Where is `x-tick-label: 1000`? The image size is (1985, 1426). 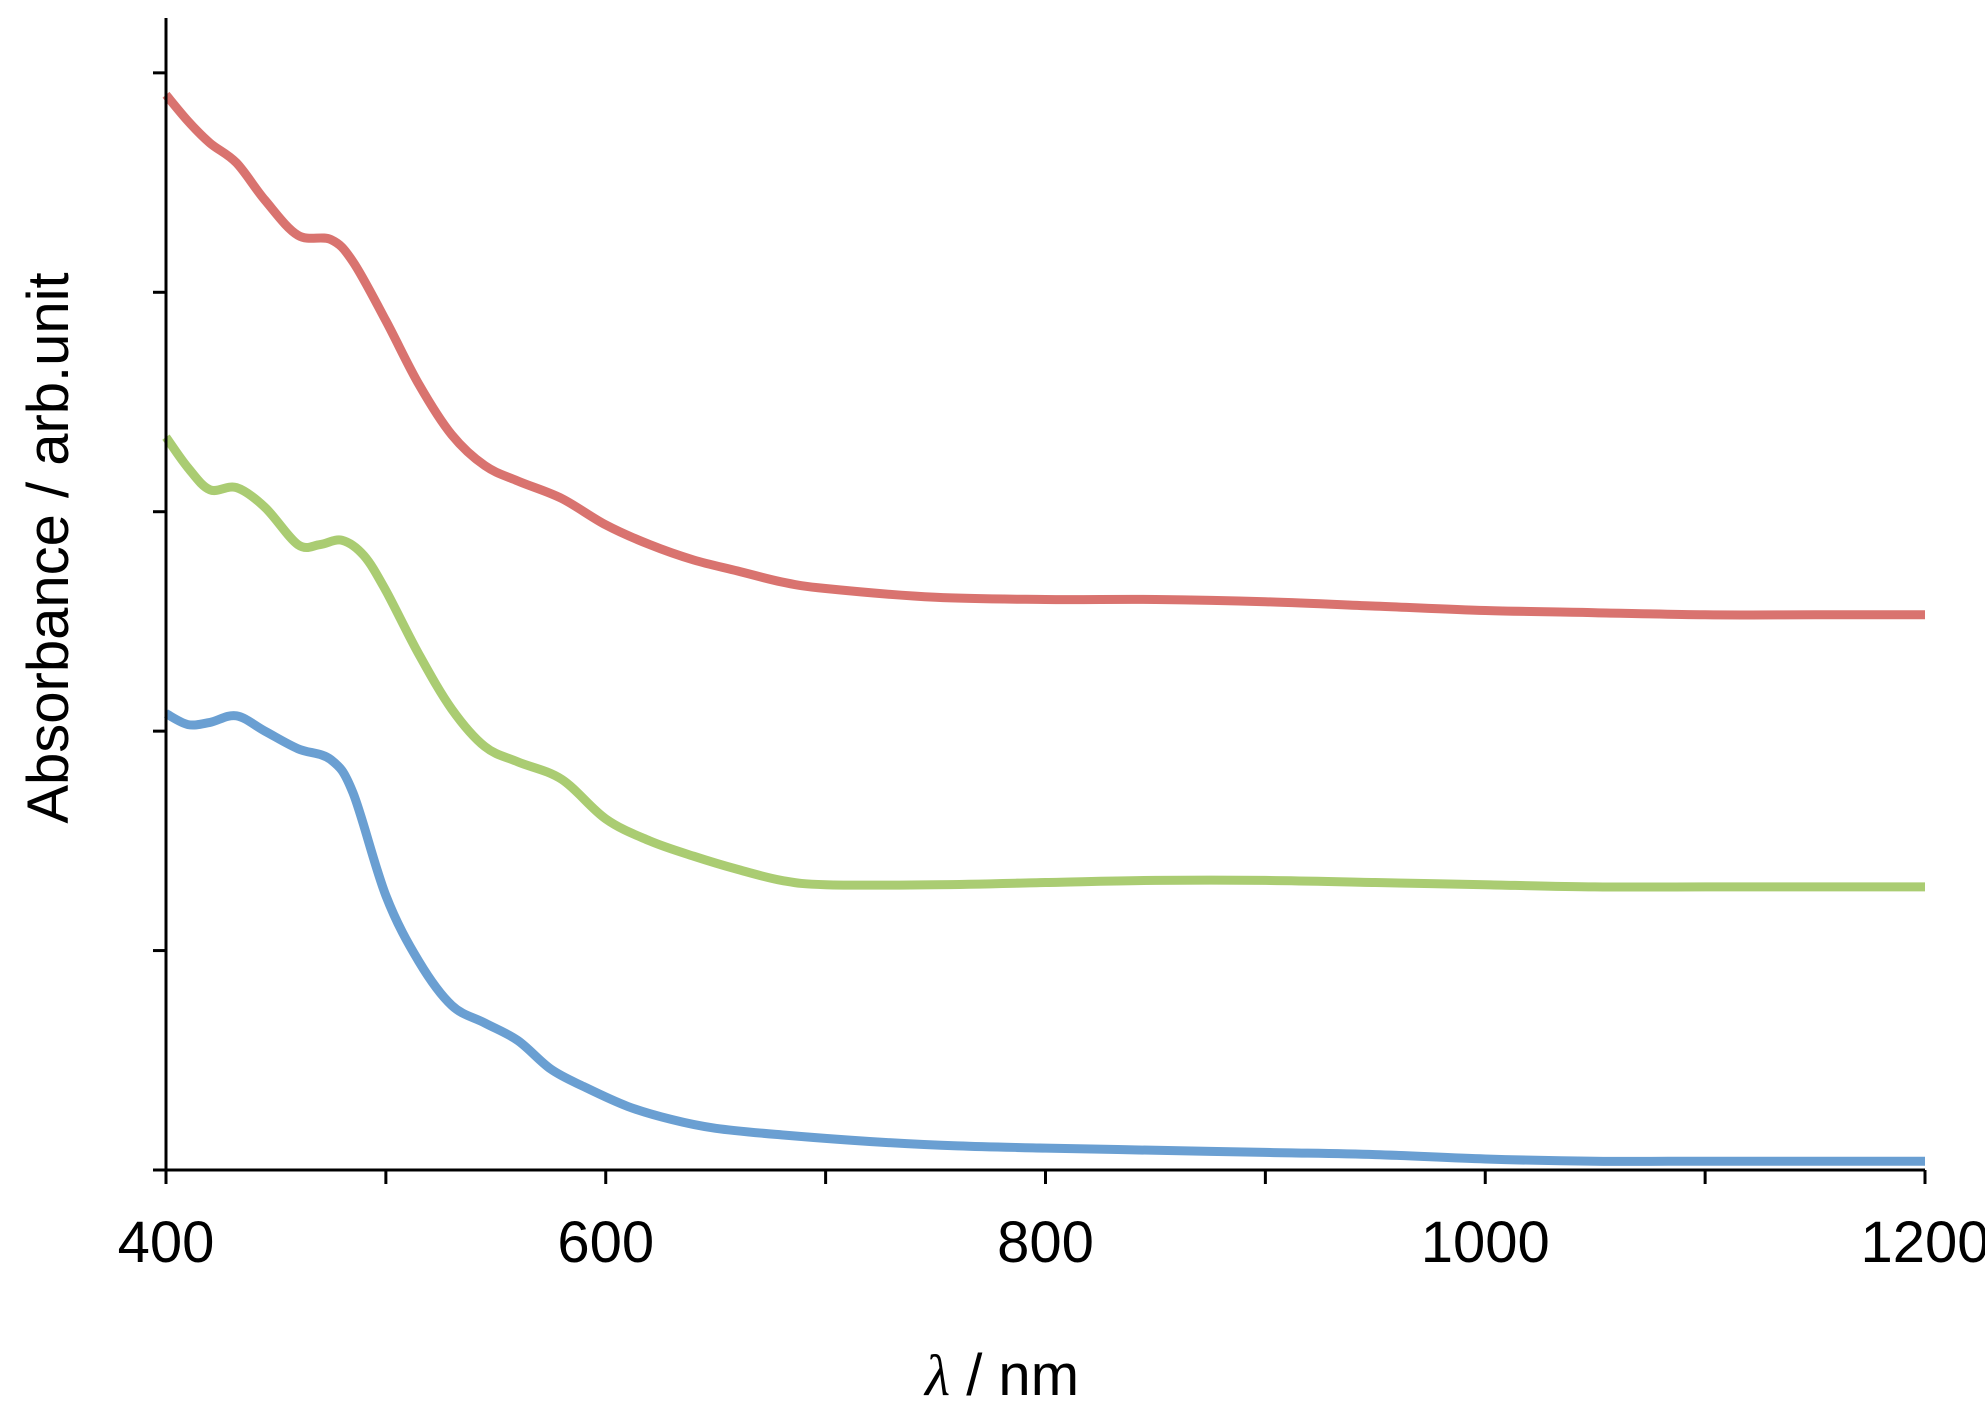 x-tick-label: 1000 is located at coordinates (1485, 1242).